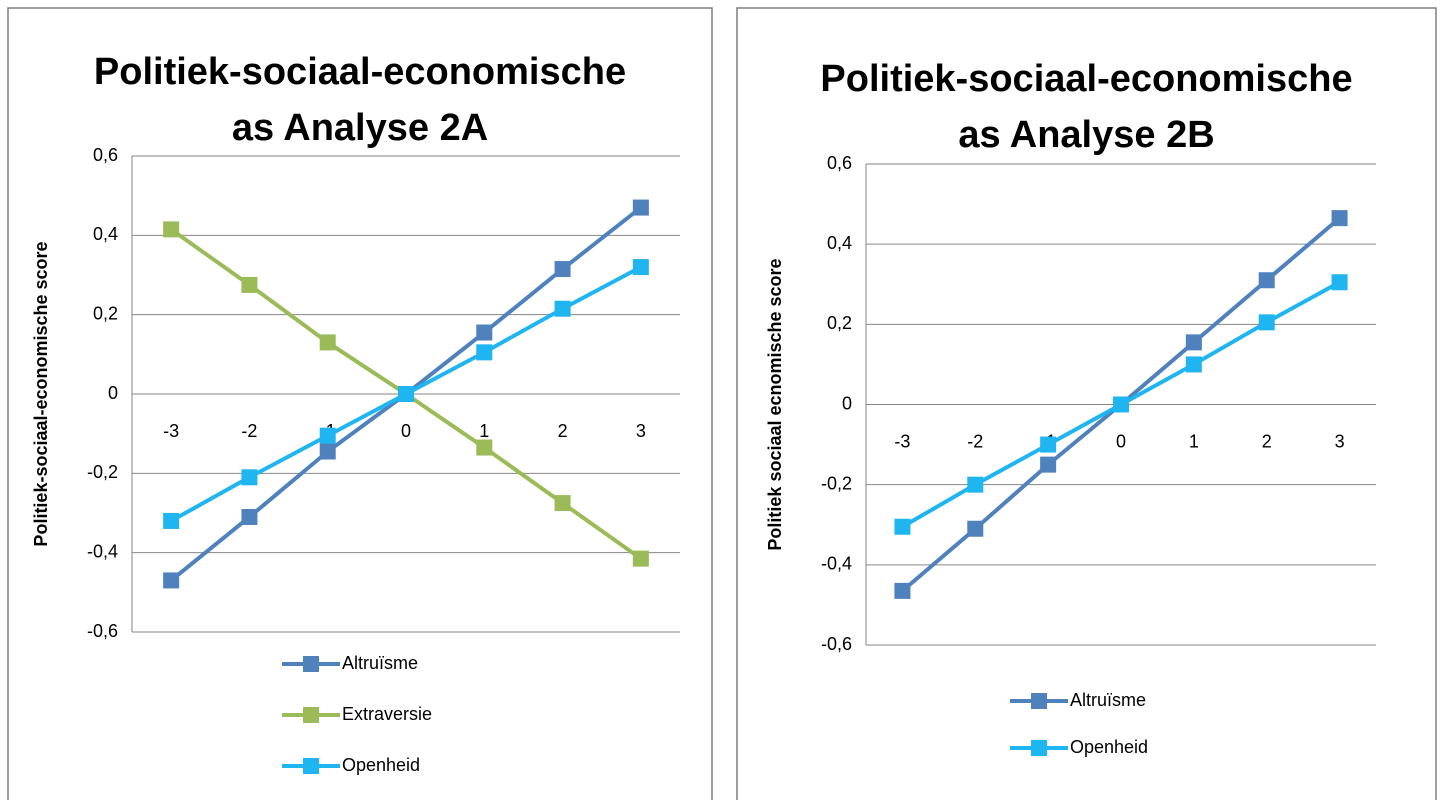 The height and width of the screenshot is (800, 1444). What do you see at coordinates (387, 714) in the screenshot?
I see `legend-label: Extraversie` at bounding box center [387, 714].